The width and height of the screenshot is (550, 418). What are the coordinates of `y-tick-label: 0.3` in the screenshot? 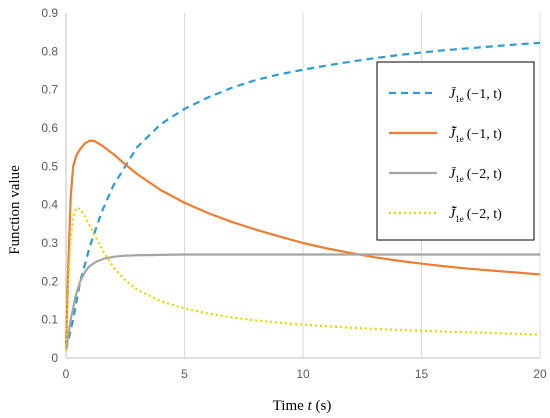 It's located at (49, 243).